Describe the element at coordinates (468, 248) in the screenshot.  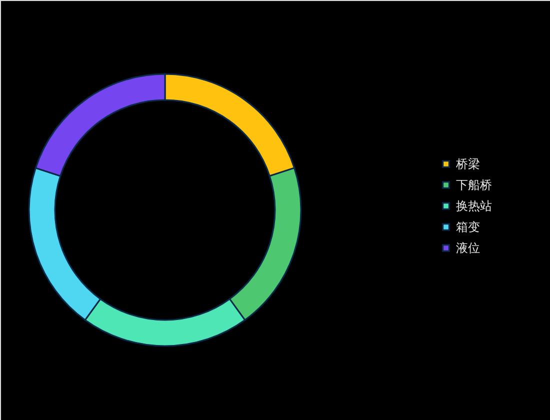
I see `legend-label: 液位` at that location.